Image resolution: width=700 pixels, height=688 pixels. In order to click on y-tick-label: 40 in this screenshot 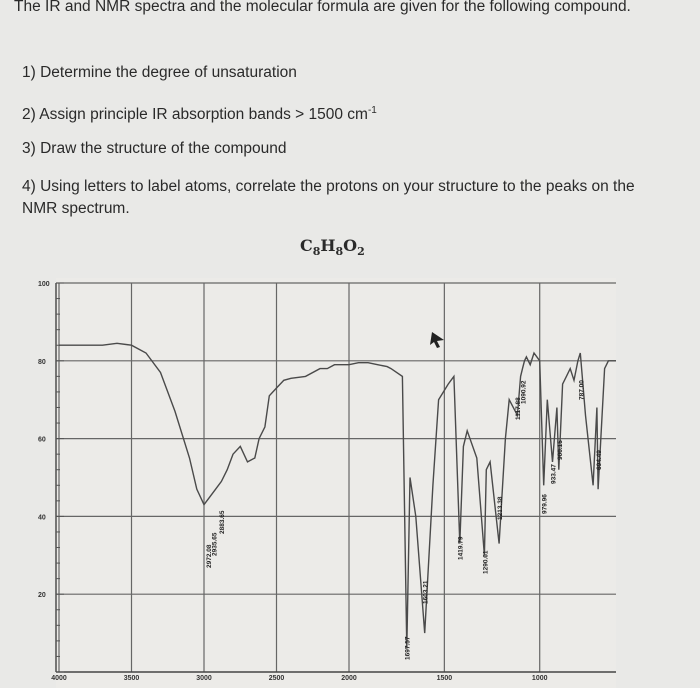, I will do `click(42, 517)`.